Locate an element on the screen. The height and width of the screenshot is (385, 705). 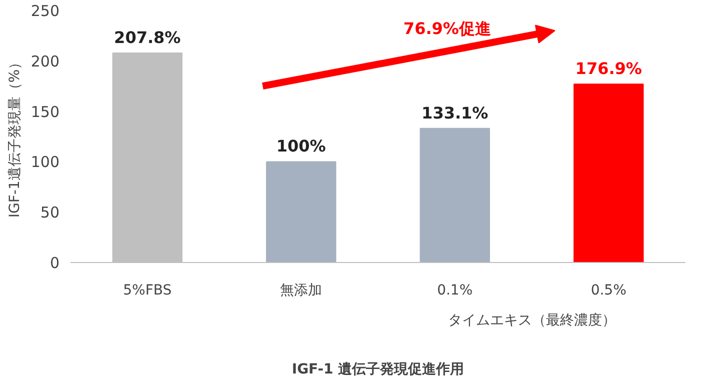
y-tick-label: 50 is located at coordinates (50, 213).